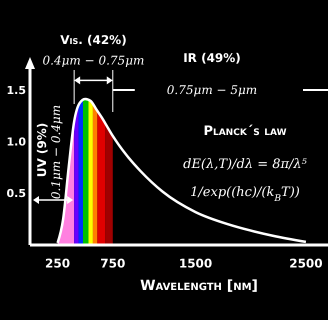 Image resolution: width=328 pixels, height=320 pixels. What do you see at coordinates (56, 152) in the screenshot?
I see `annotation: 0.1μm − 0.4μm` at bounding box center [56, 152].